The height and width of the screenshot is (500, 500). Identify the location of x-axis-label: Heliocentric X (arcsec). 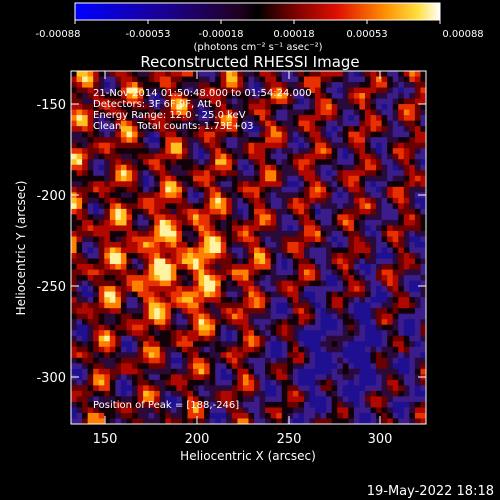
(248, 456).